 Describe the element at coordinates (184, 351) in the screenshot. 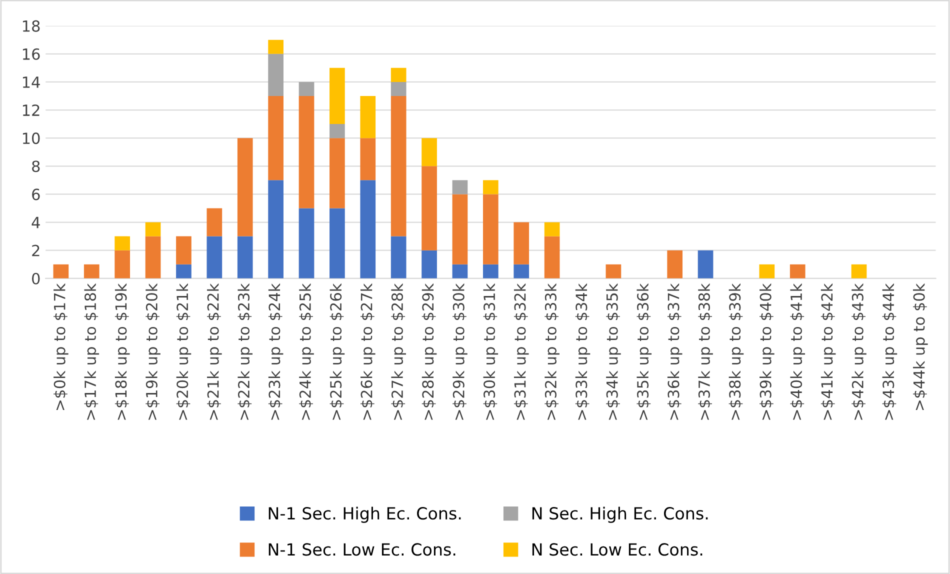

I see `x-tick-label: >$20k up to $21k` at that location.